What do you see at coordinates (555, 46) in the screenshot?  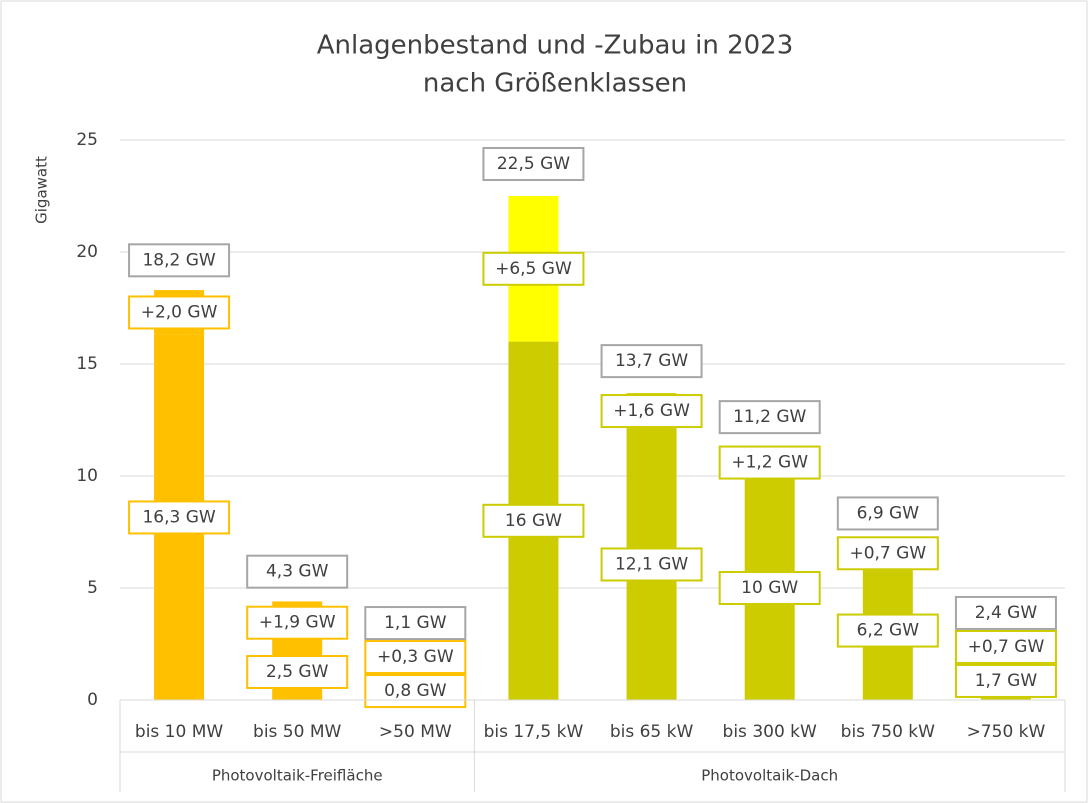 I see `chart-title: Anlagenbestand und -Zubau in 2023` at bounding box center [555, 46].